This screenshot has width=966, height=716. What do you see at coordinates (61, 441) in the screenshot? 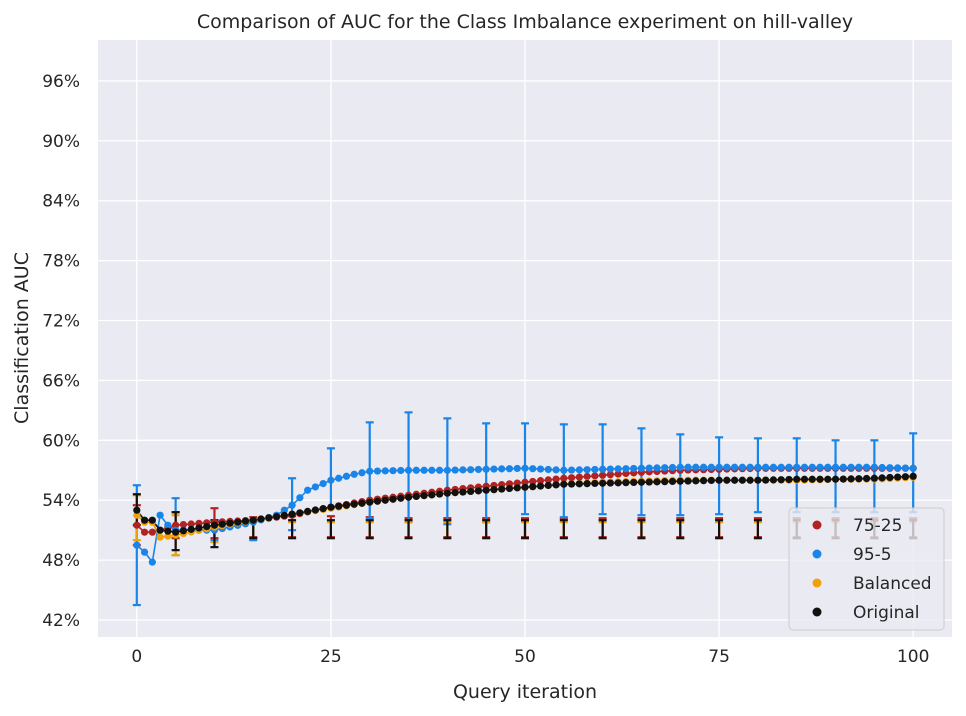
I see `y-tick-label: 60%` at bounding box center [61, 441].